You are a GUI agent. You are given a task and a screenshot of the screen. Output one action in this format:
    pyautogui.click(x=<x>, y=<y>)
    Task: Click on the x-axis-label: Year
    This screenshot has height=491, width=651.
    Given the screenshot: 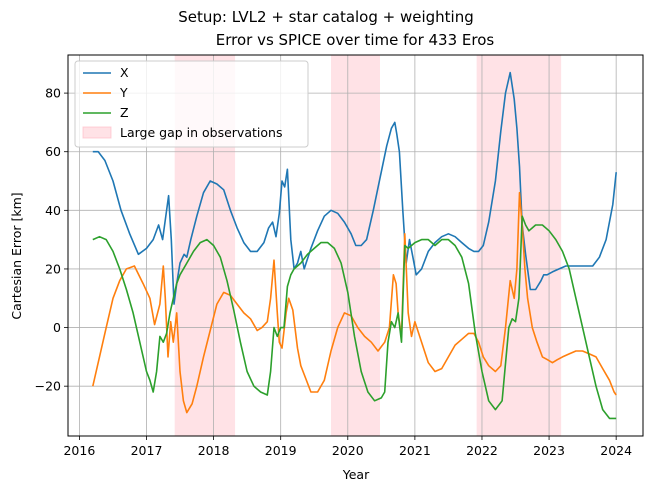 What is the action you would take?
    pyautogui.click(x=356, y=474)
    